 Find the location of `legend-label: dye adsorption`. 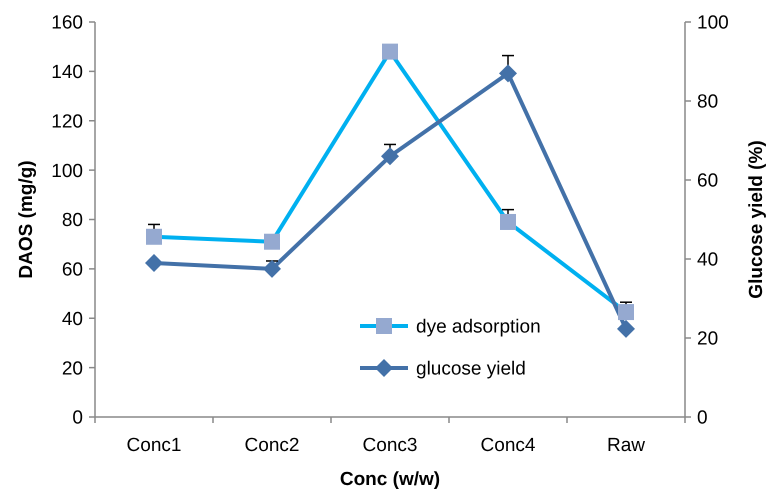

legend-label: dye adsorption is located at coordinates (478, 327).